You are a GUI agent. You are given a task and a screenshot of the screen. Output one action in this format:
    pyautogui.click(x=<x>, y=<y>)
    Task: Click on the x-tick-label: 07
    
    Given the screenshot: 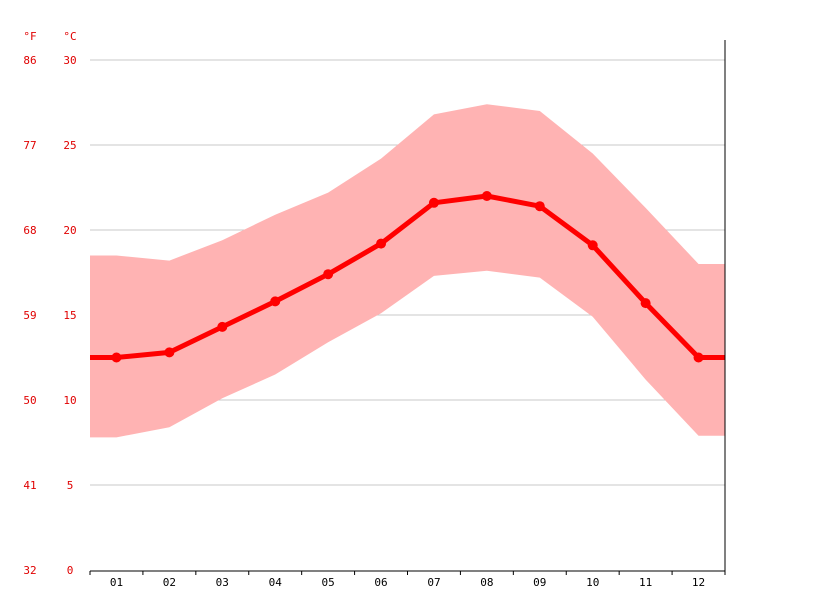 What is the action you would take?
    pyautogui.click(x=433, y=582)
    